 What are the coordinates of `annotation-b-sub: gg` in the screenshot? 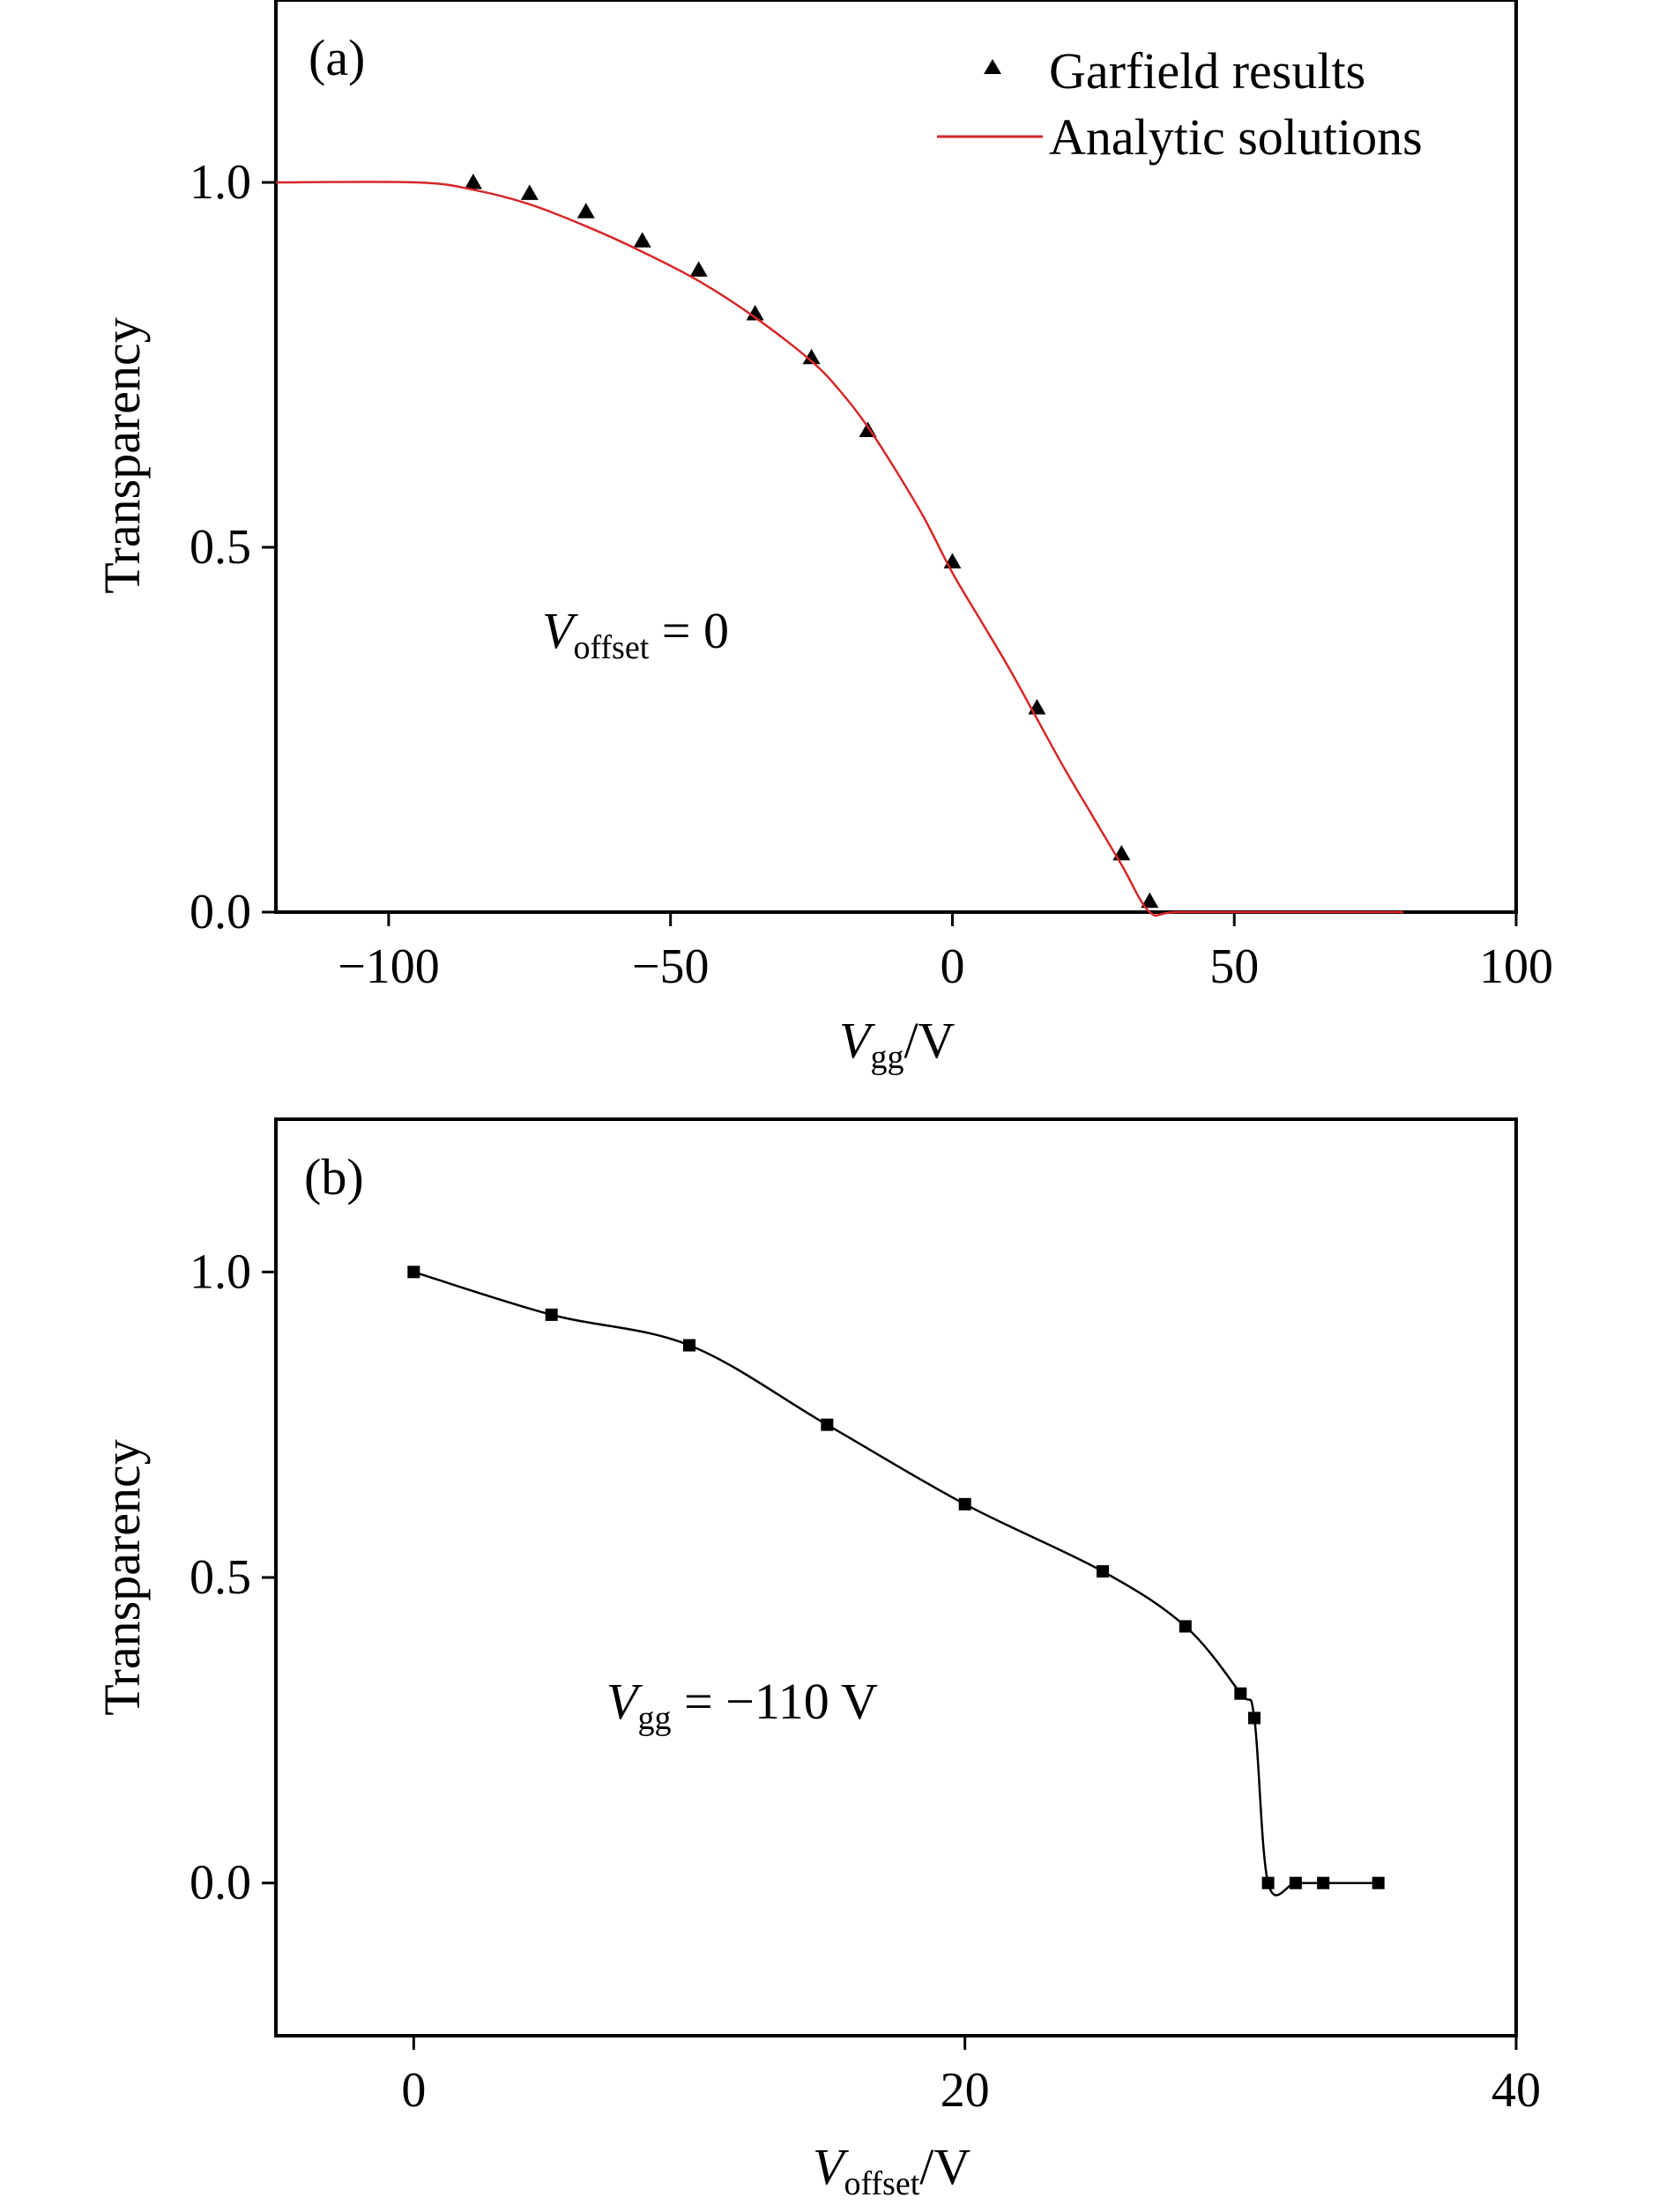 It's located at (654, 1719).